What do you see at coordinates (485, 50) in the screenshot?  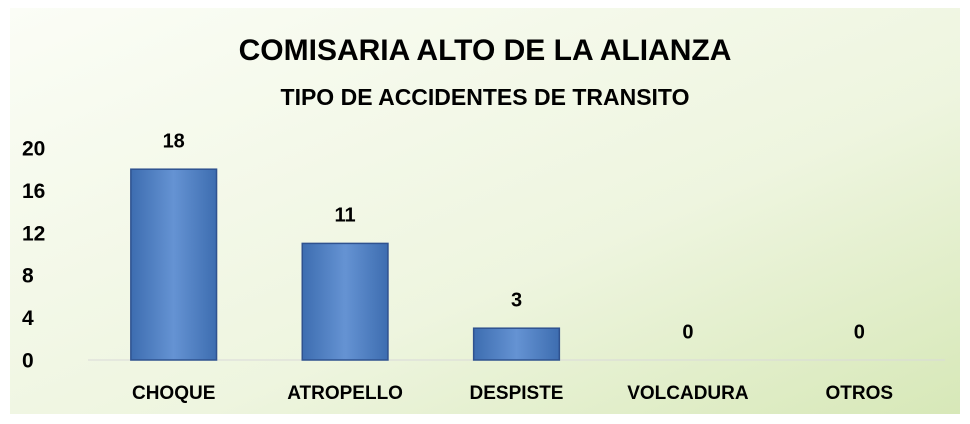 I see `chart-title: COMISARIA ALTO DE LA ALIANZA` at bounding box center [485, 50].